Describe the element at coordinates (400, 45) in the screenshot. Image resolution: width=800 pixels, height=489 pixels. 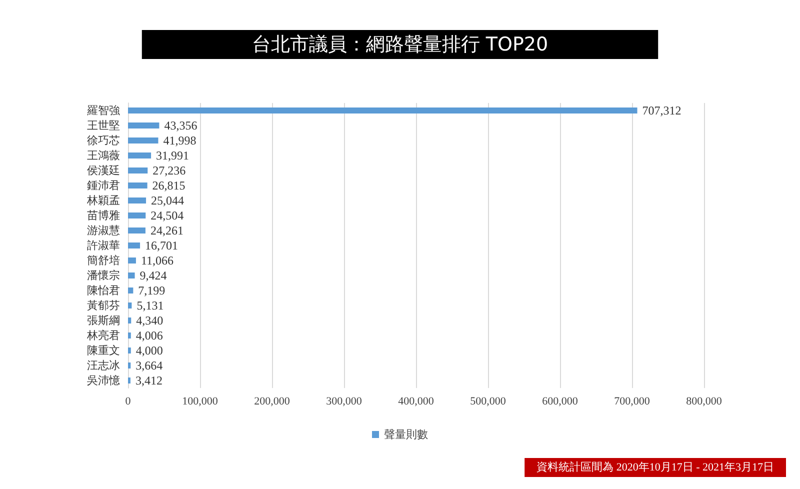
I see `chart-title: 台北市議員：網路聲量排行 TOP20` at that location.